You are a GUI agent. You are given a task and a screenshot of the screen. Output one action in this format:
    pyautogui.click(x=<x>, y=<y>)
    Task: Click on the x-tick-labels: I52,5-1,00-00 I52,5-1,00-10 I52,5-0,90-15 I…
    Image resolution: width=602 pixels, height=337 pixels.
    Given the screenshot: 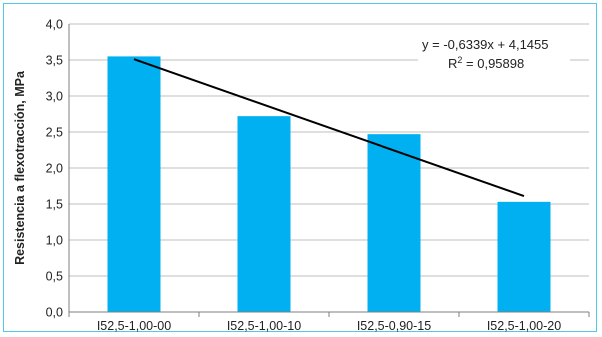 What is the action you would take?
    pyautogui.click(x=329, y=326)
    